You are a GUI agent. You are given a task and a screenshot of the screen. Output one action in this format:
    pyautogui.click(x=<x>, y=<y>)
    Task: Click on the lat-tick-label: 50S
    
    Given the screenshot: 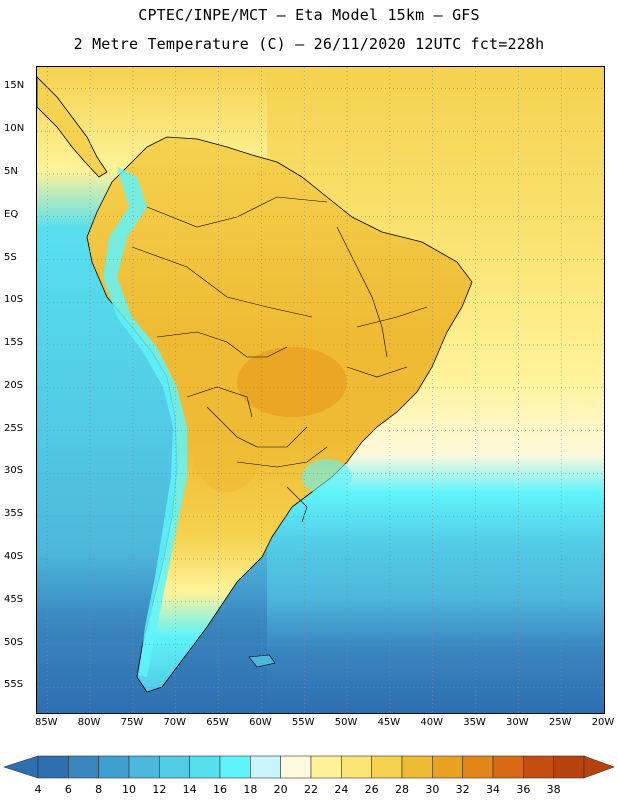 What is the action you would take?
    pyautogui.click(x=14, y=642)
    